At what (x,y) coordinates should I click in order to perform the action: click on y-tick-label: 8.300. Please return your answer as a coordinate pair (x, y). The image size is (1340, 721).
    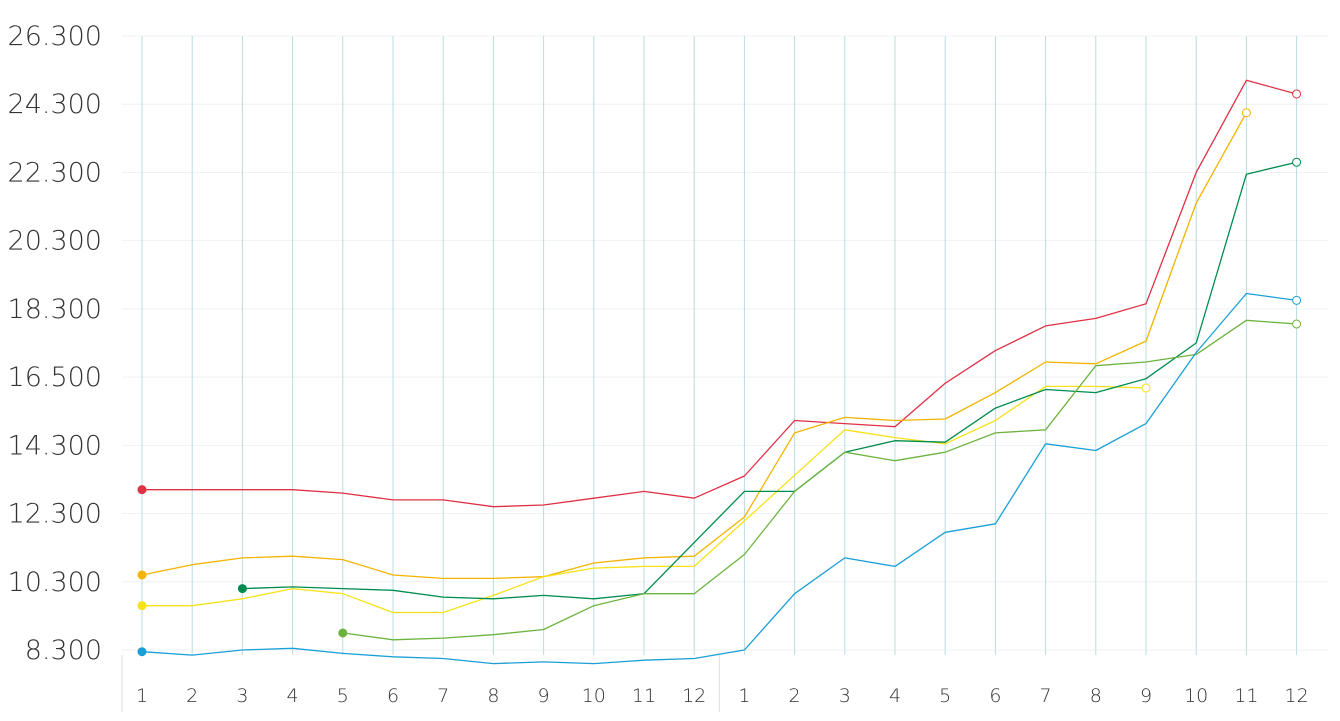
    Looking at the image, I should click on (63, 650).